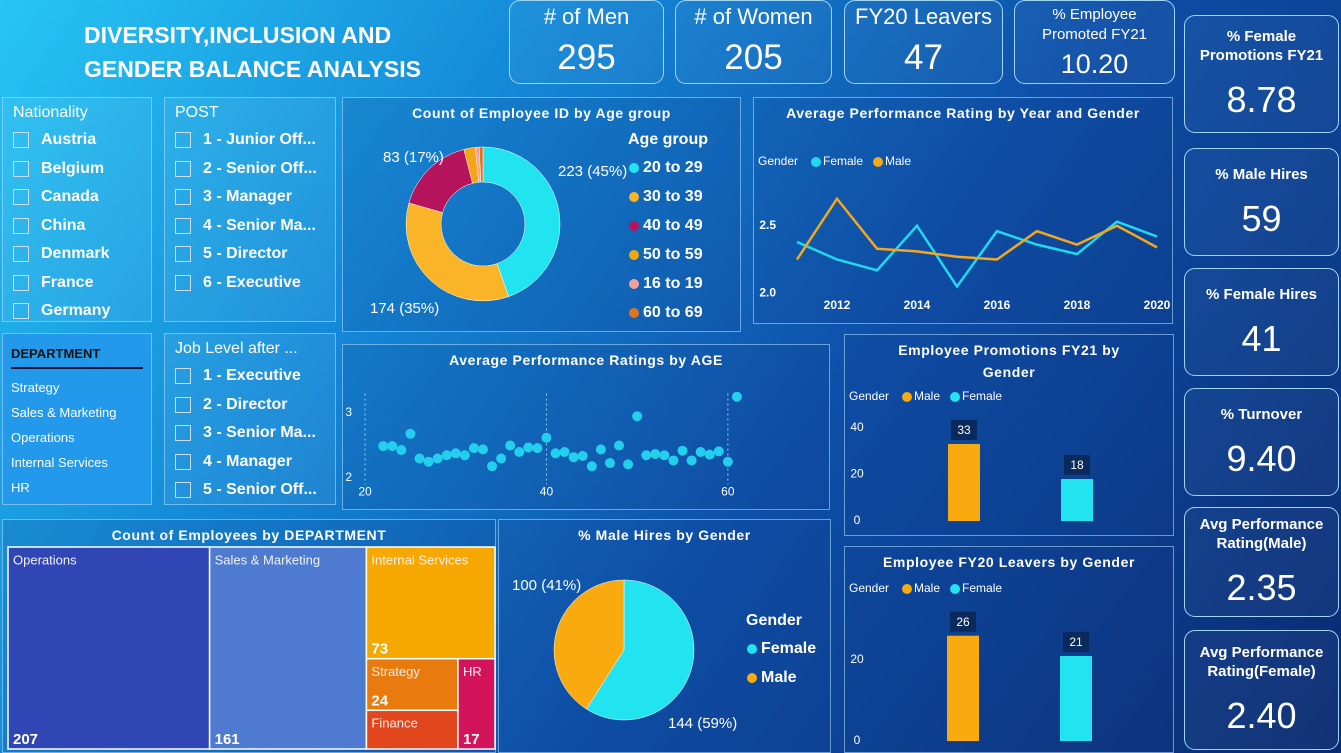  What do you see at coordinates (63, 225) in the screenshot?
I see `slicer-item-label: China` at bounding box center [63, 225].